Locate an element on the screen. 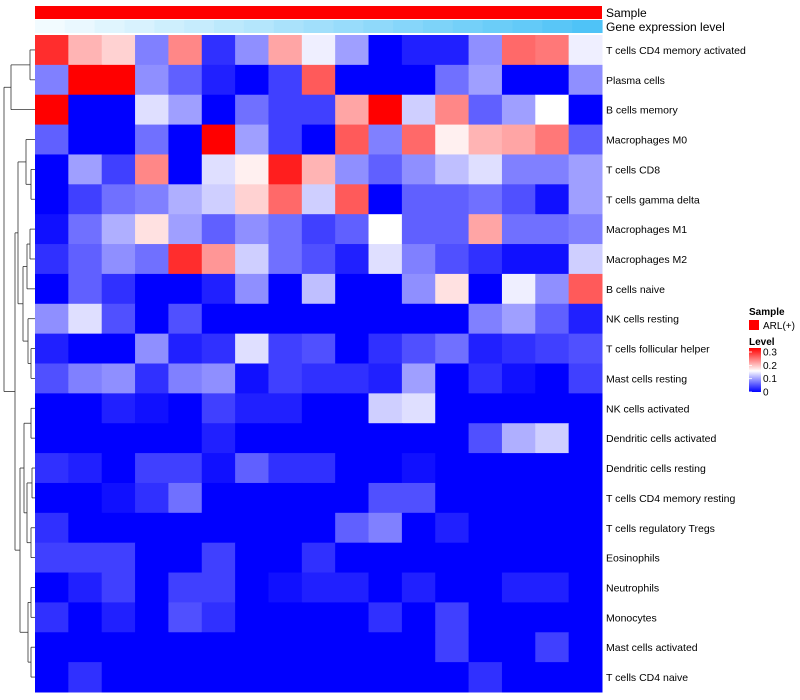 The width and height of the screenshot is (800, 700). row-label: NK cells resting is located at coordinates (642, 320).